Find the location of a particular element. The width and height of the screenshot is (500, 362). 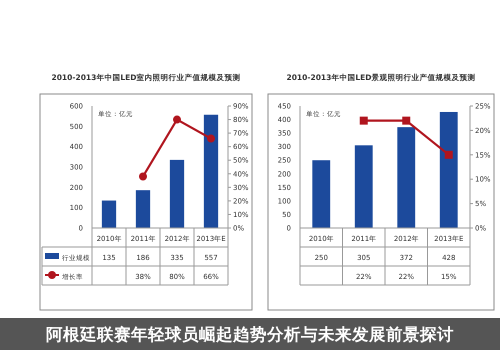

text: 阿根廷联赛年轻球员崛起趋势分析与未来发展前景探讨 is located at coordinates (250, 334).